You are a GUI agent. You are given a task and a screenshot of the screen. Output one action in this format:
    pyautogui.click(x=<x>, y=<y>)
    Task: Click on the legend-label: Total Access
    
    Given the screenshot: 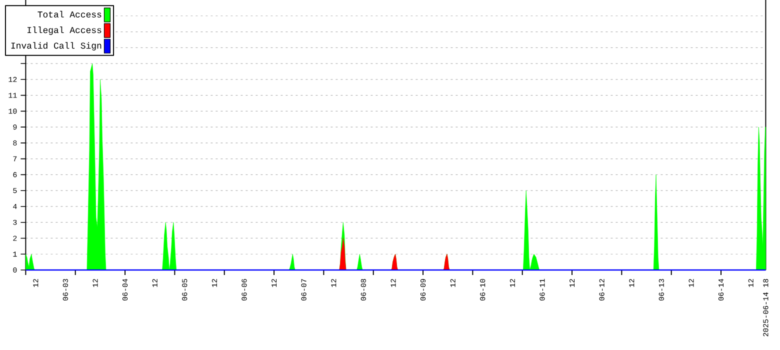 What is the action you would take?
    pyautogui.click(x=70, y=14)
    